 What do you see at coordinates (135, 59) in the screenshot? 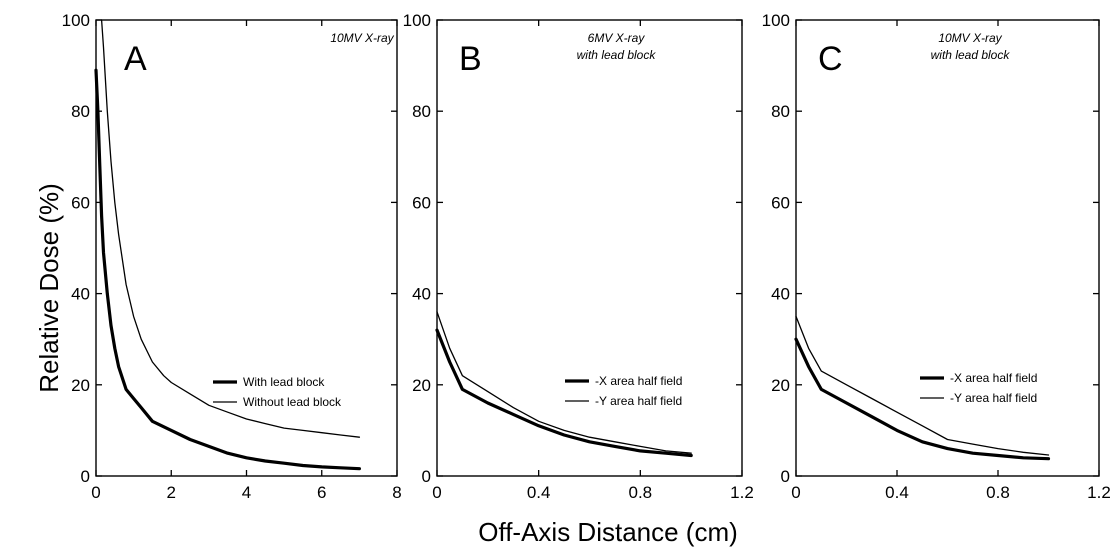
I see `panel-letter: A` at bounding box center [135, 59].